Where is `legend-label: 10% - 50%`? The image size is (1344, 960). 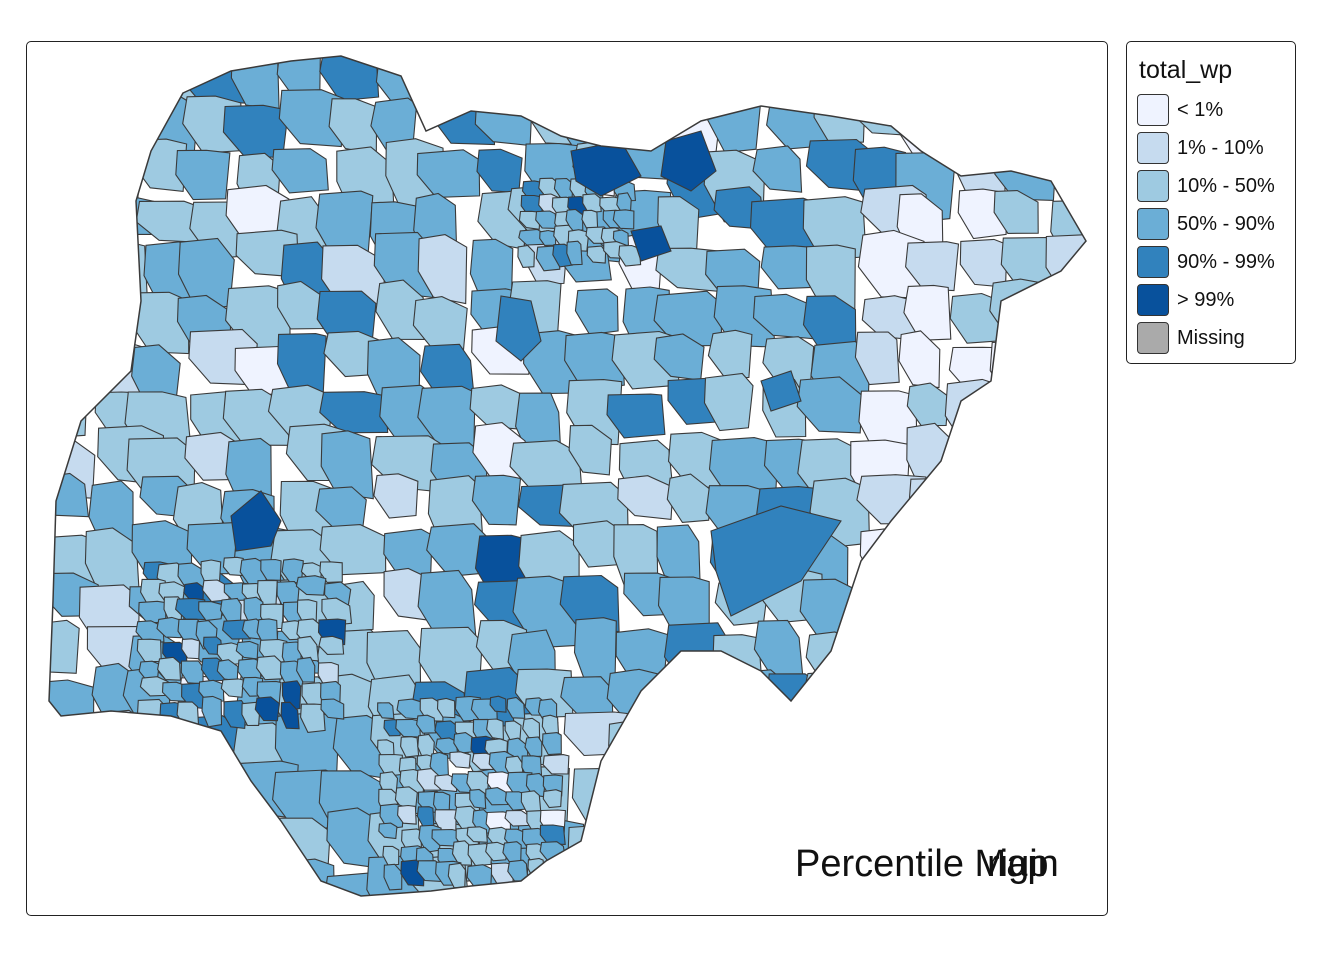
legend-label: 10% - 50% is located at coordinates (1226, 186).